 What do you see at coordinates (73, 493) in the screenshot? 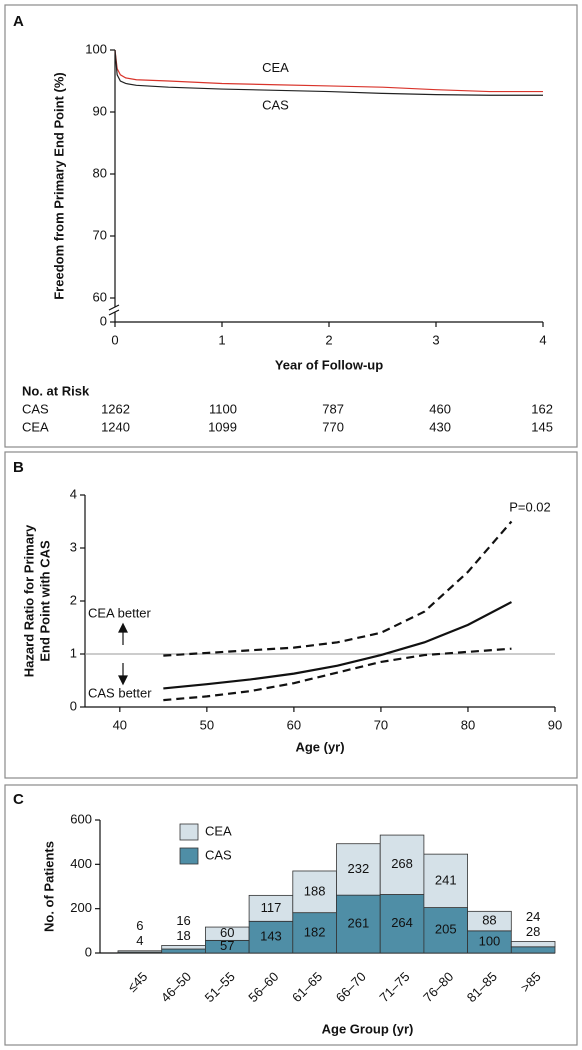
I see `y-tick-label: 4` at bounding box center [73, 493].